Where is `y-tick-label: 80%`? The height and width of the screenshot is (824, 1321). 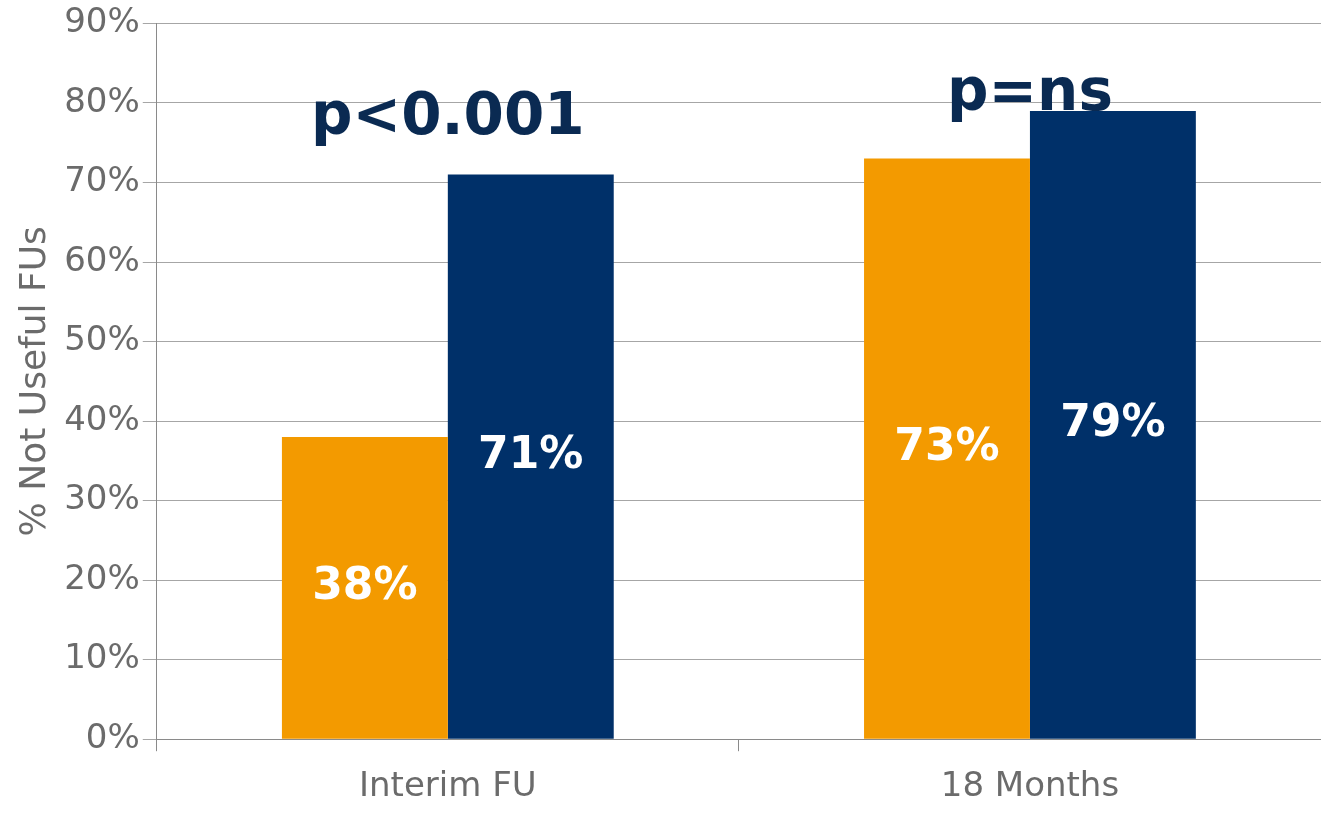 y-tick-label: 80% is located at coordinates (102, 99).